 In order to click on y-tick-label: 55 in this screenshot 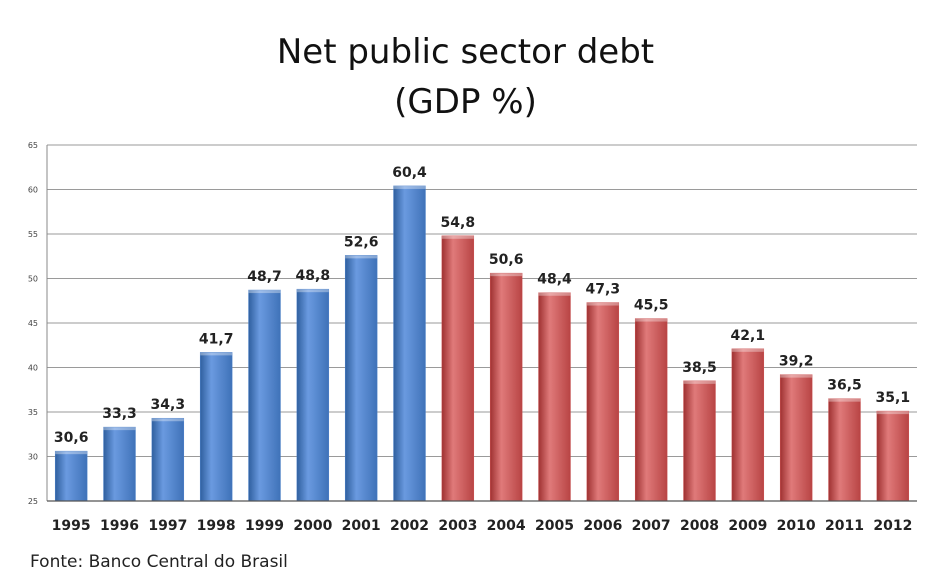, I will do `click(33, 234)`.